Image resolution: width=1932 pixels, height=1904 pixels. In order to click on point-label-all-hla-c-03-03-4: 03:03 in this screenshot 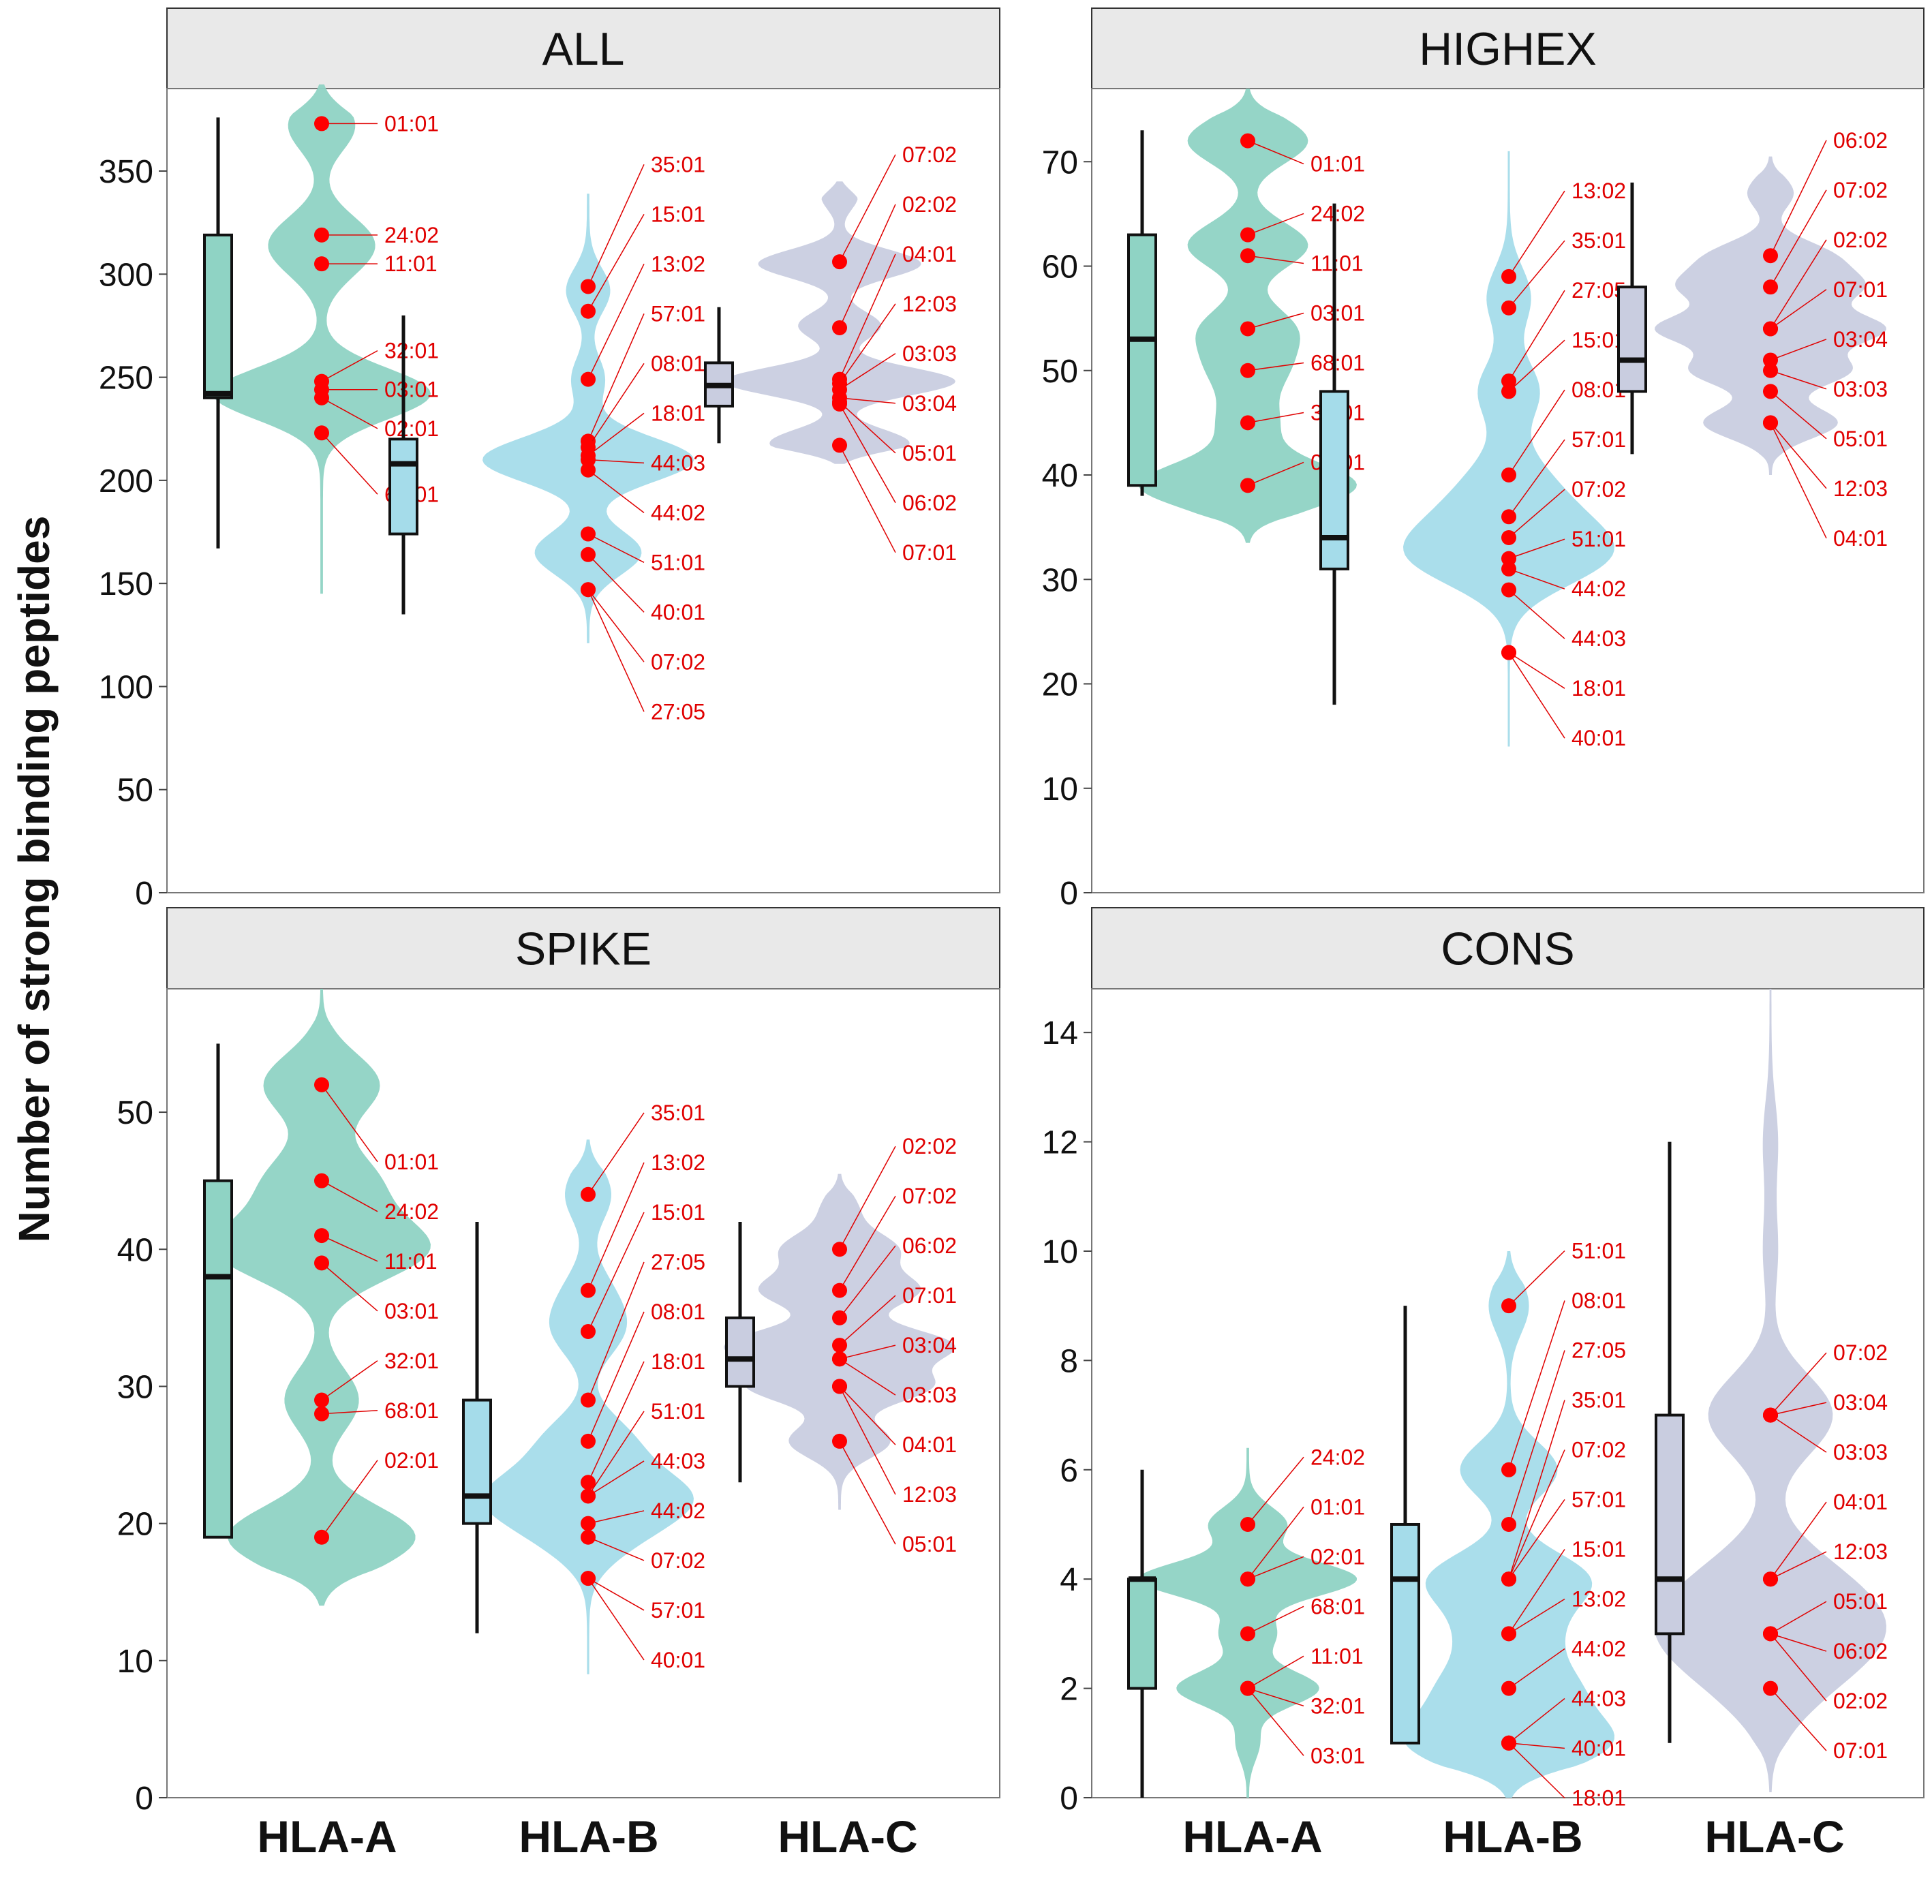, I will do `click(930, 353)`.